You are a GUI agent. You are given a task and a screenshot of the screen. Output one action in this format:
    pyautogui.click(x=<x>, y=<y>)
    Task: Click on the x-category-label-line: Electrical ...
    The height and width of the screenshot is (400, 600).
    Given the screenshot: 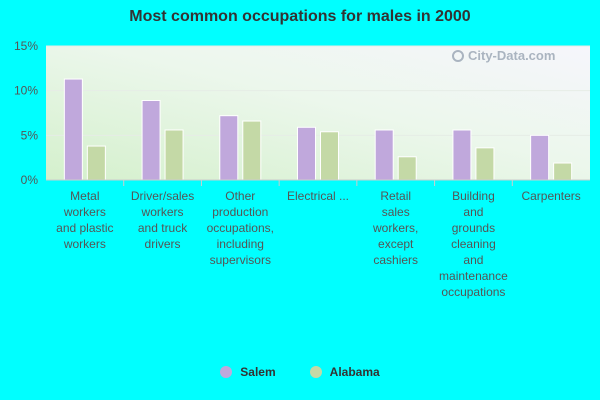 What is the action you would take?
    pyautogui.click(x=317, y=196)
    